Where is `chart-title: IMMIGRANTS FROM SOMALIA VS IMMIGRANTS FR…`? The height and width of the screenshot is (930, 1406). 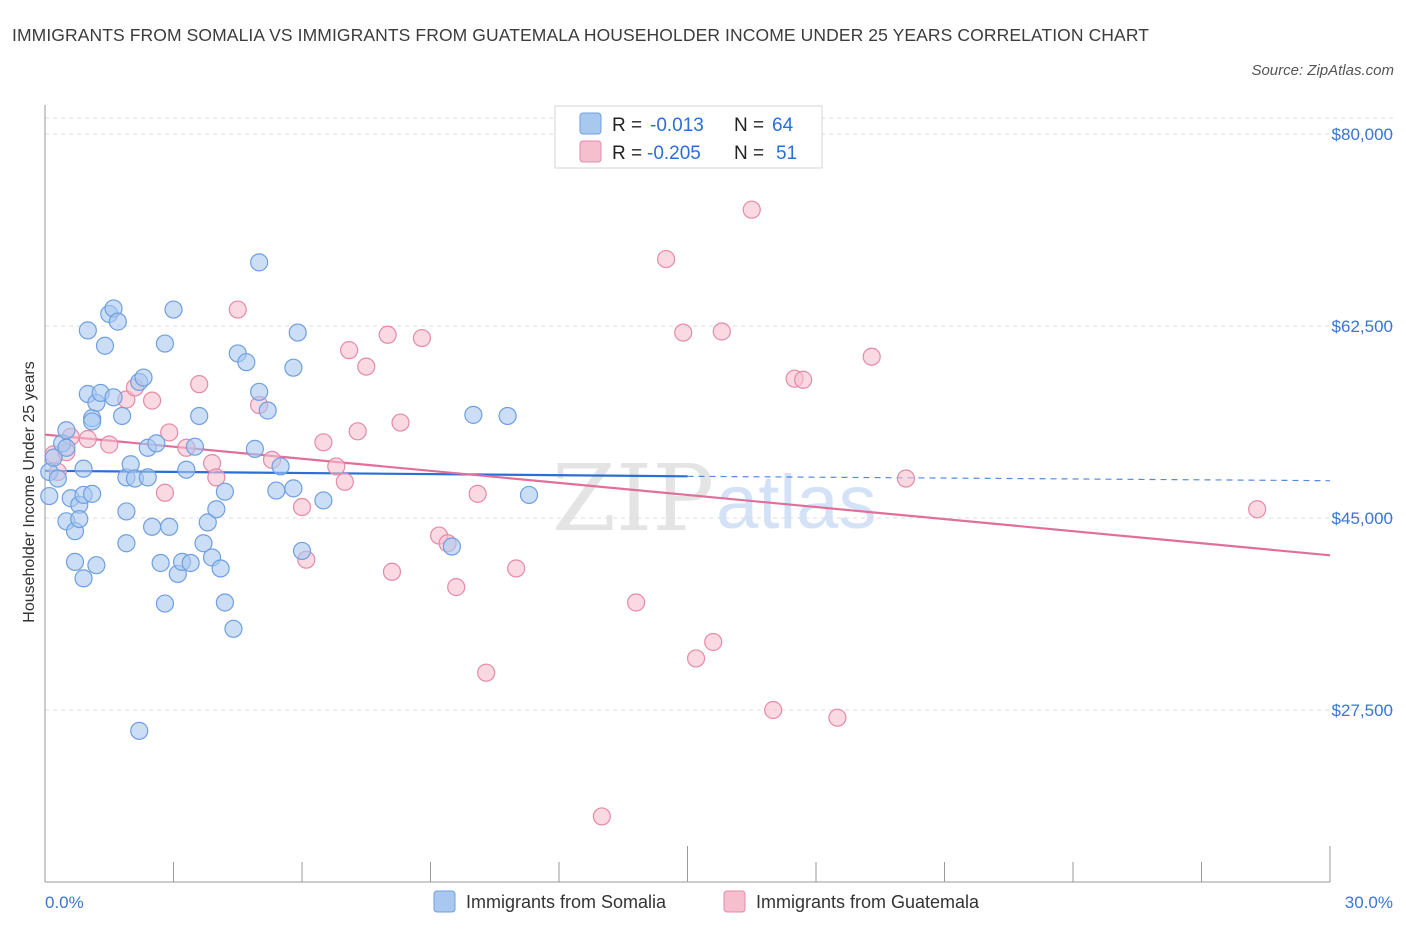 chart-title: IMMIGRANTS FROM SOMALIA VS IMMIGRANTS FR… is located at coordinates (581, 35).